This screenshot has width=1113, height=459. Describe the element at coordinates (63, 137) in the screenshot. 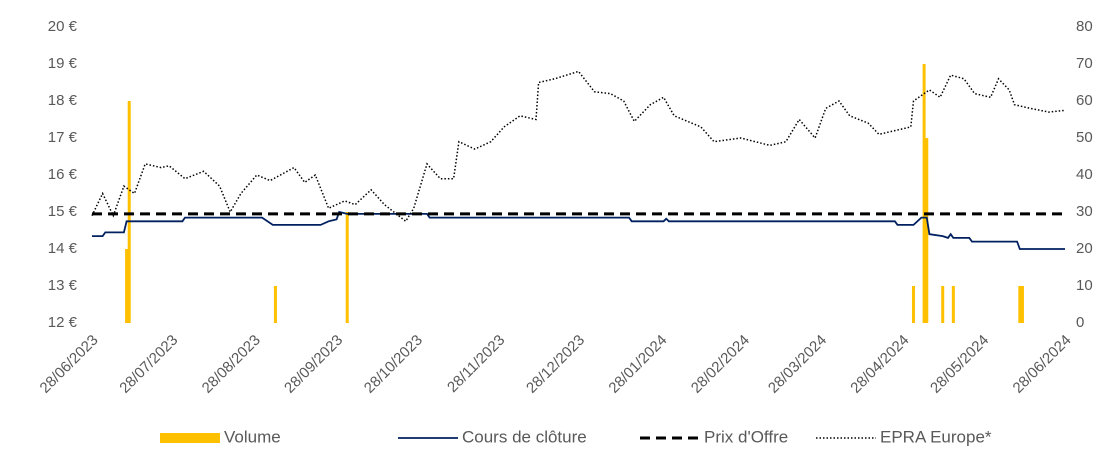

I see `y-tick-label: 17 €` at that location.